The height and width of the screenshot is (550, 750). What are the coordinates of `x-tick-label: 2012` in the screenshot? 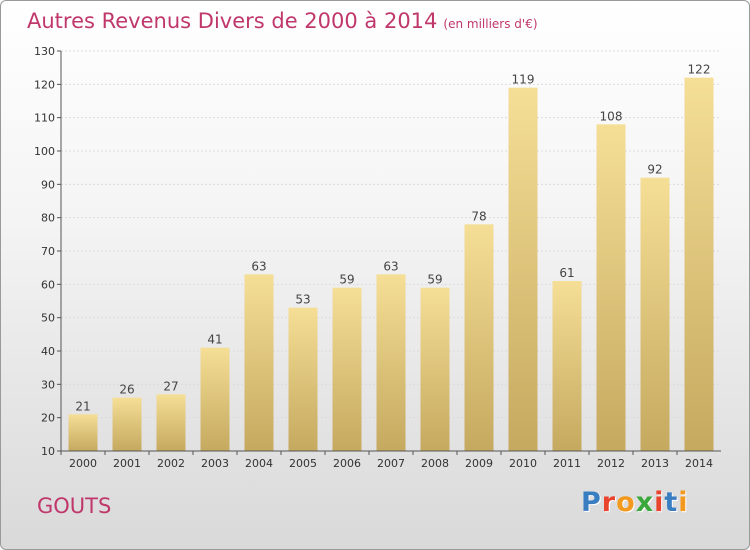 It's located at (611, 463).